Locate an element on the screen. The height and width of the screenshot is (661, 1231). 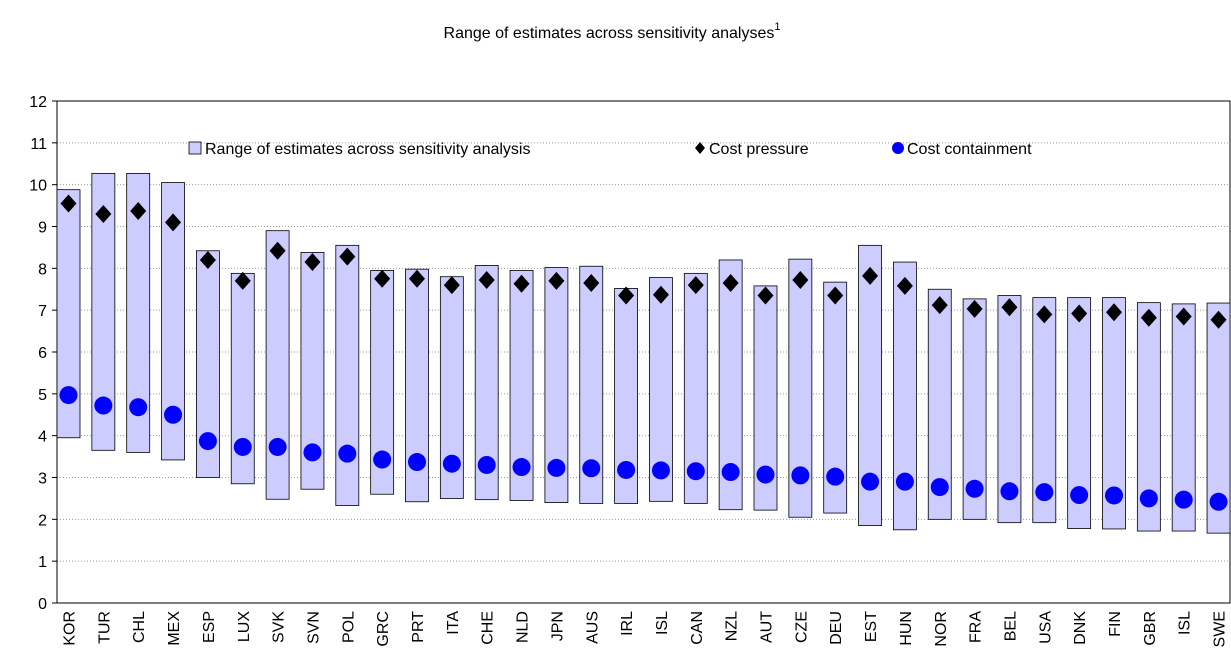
x-tick-label: PRT is located at coordinates (418, 627).